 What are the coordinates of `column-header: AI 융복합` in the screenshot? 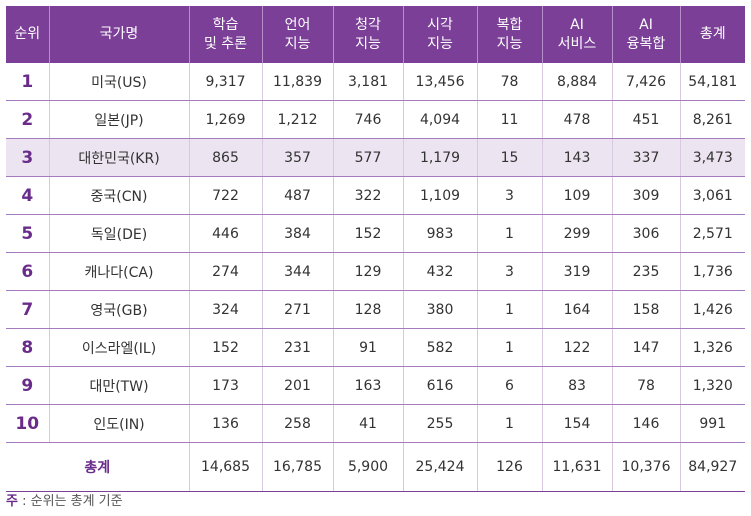 It's located at (645, 34).